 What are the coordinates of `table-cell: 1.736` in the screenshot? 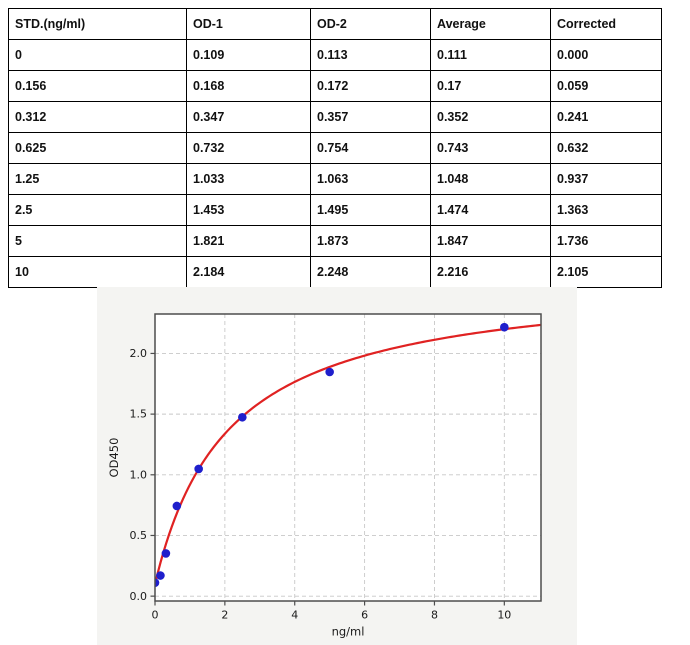 It's located at (606, 241).